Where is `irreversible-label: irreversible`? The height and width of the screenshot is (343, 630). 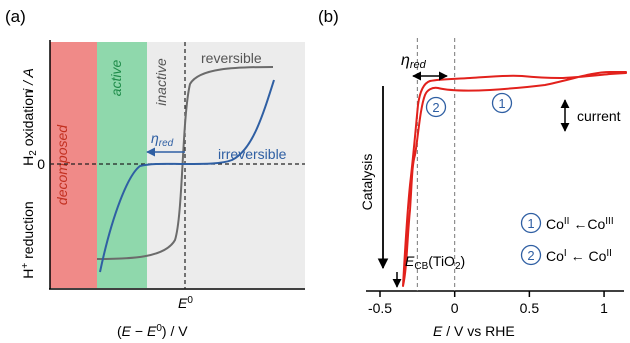
irreversible-label: irreversible is located at coordinates (252, 154).